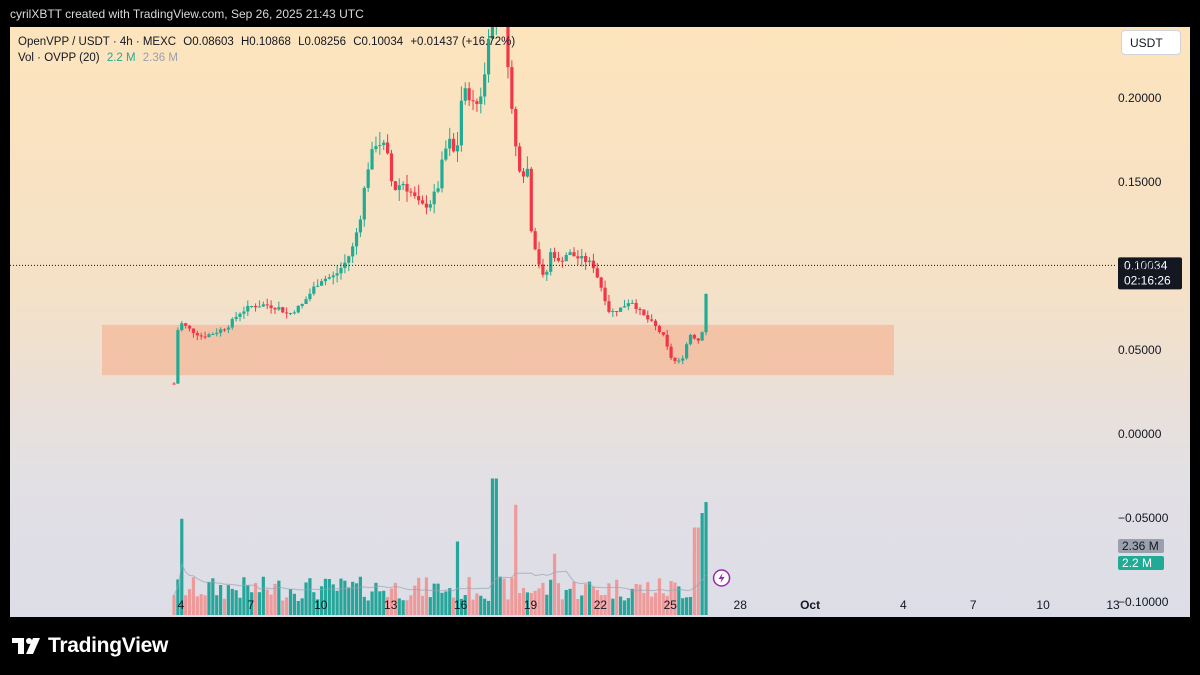 The image size is (1200, 675). I want to click on volume-ma-value: 2.36 M, so click(160, 58).